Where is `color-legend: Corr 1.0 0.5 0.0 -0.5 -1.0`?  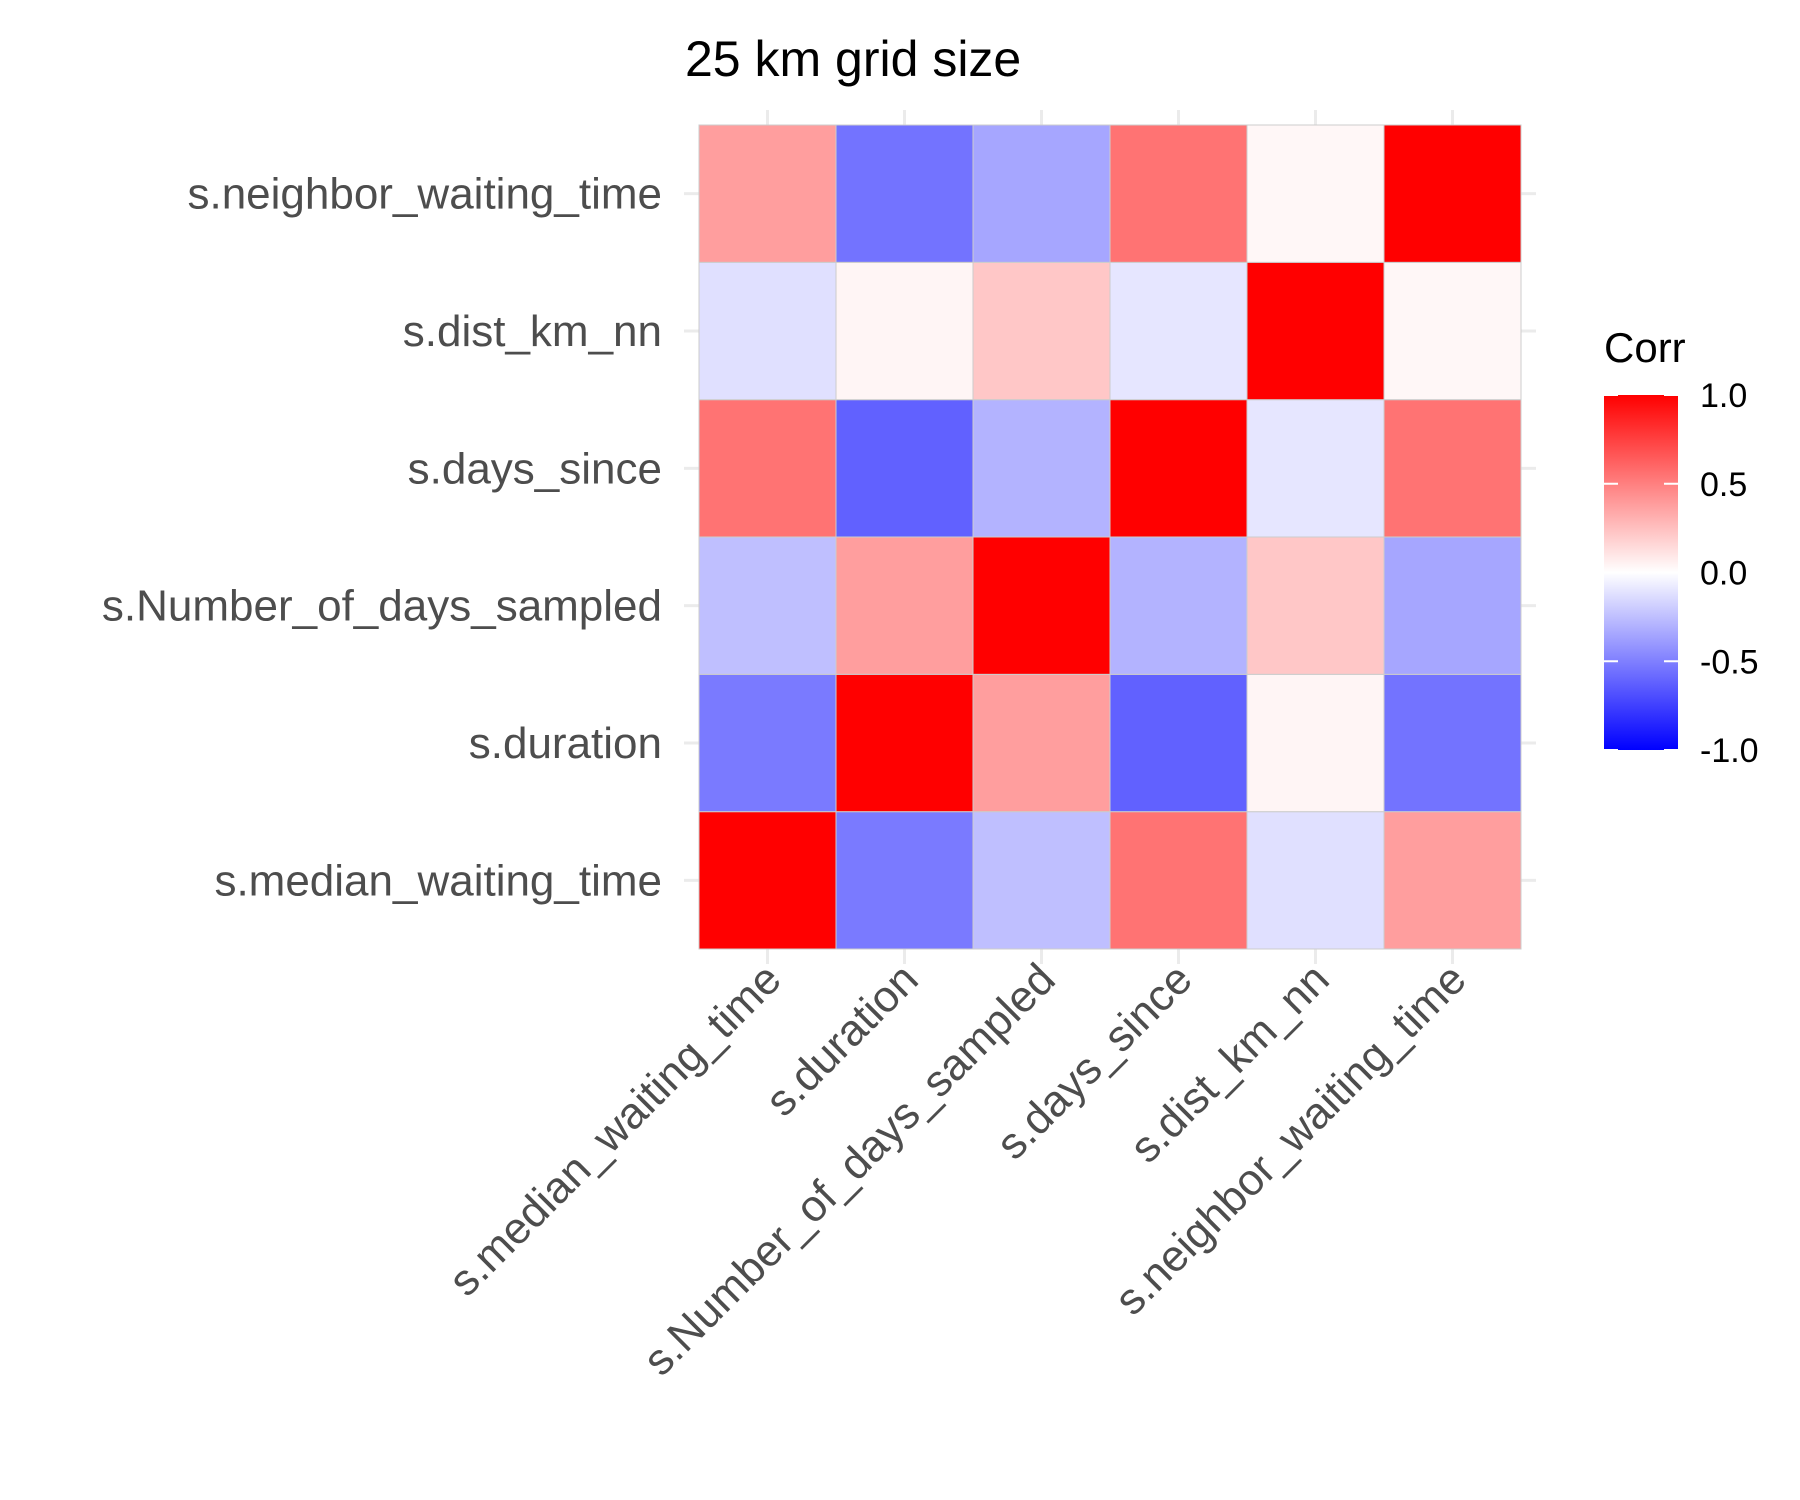
color-legend: Corr 1.0 0.5 0.0 -0.5 -1.0 is located at coordinates (1681, 547).